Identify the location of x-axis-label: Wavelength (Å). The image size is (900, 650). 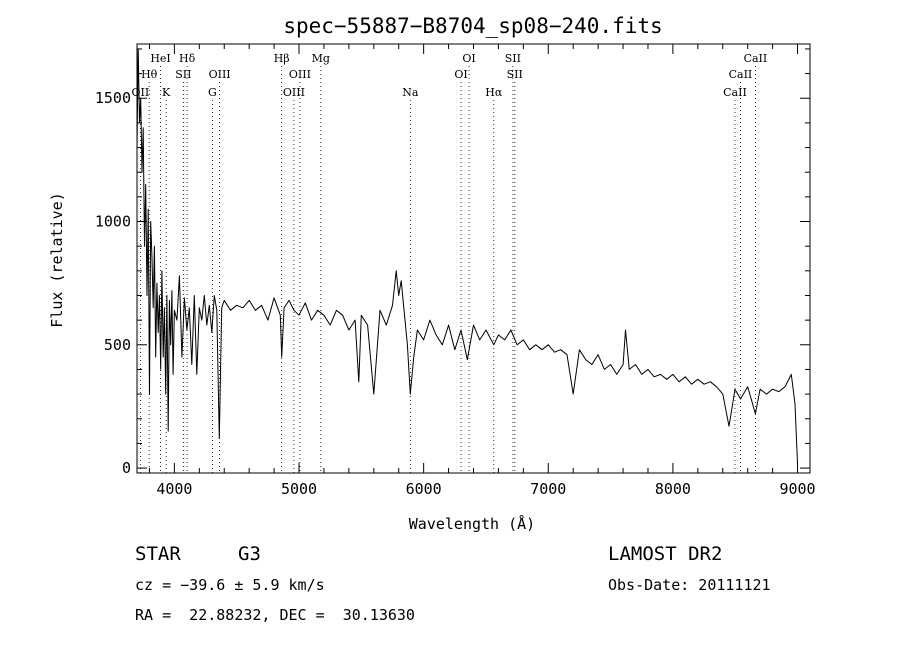
(472, 523).